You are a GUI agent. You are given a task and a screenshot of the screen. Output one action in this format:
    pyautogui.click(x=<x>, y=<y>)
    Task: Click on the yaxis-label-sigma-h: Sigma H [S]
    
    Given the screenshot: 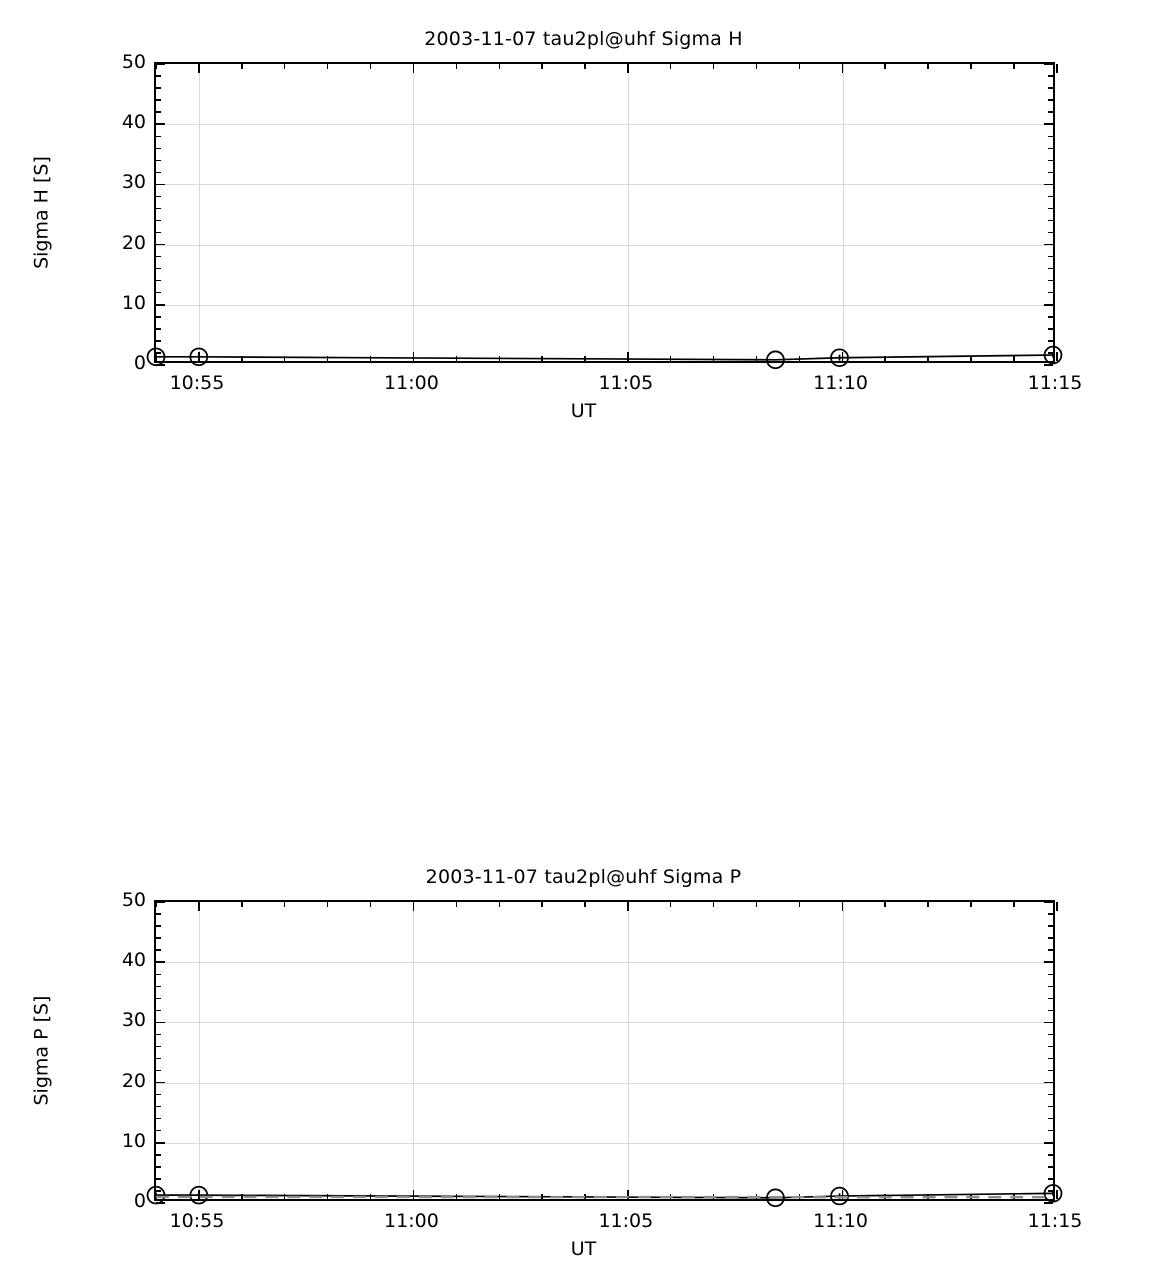 What is the action you would take?
    pyautogui.click(x=42, y=213)
    